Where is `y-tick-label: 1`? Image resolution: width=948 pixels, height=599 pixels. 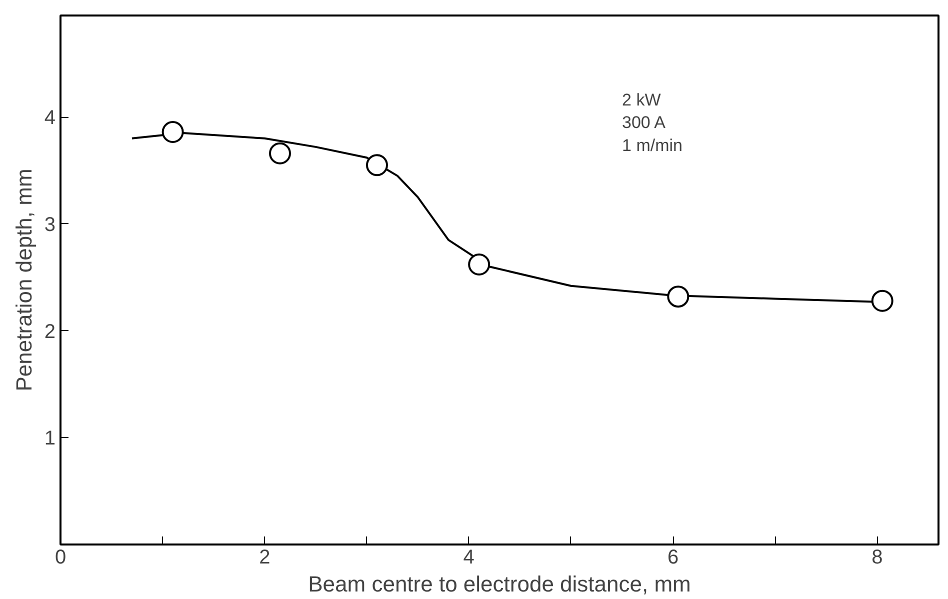 y-tick-label: 1 is located at coordinates (50, 439).